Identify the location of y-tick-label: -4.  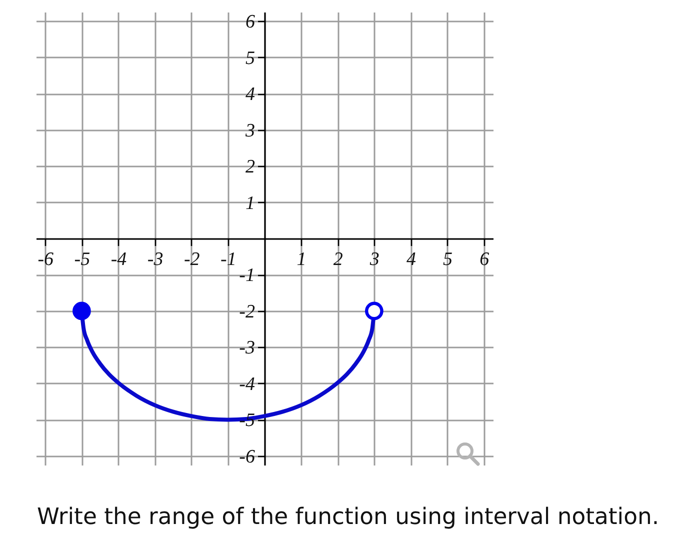
(247, 384).